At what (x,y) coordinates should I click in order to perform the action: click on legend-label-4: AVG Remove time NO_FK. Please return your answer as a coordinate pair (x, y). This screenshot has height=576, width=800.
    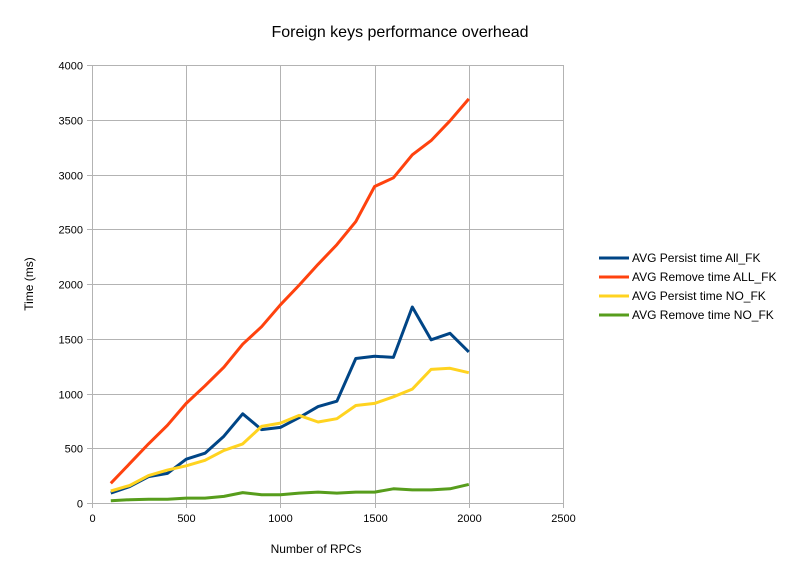
    Looking at the image, I should click on (703, 315).